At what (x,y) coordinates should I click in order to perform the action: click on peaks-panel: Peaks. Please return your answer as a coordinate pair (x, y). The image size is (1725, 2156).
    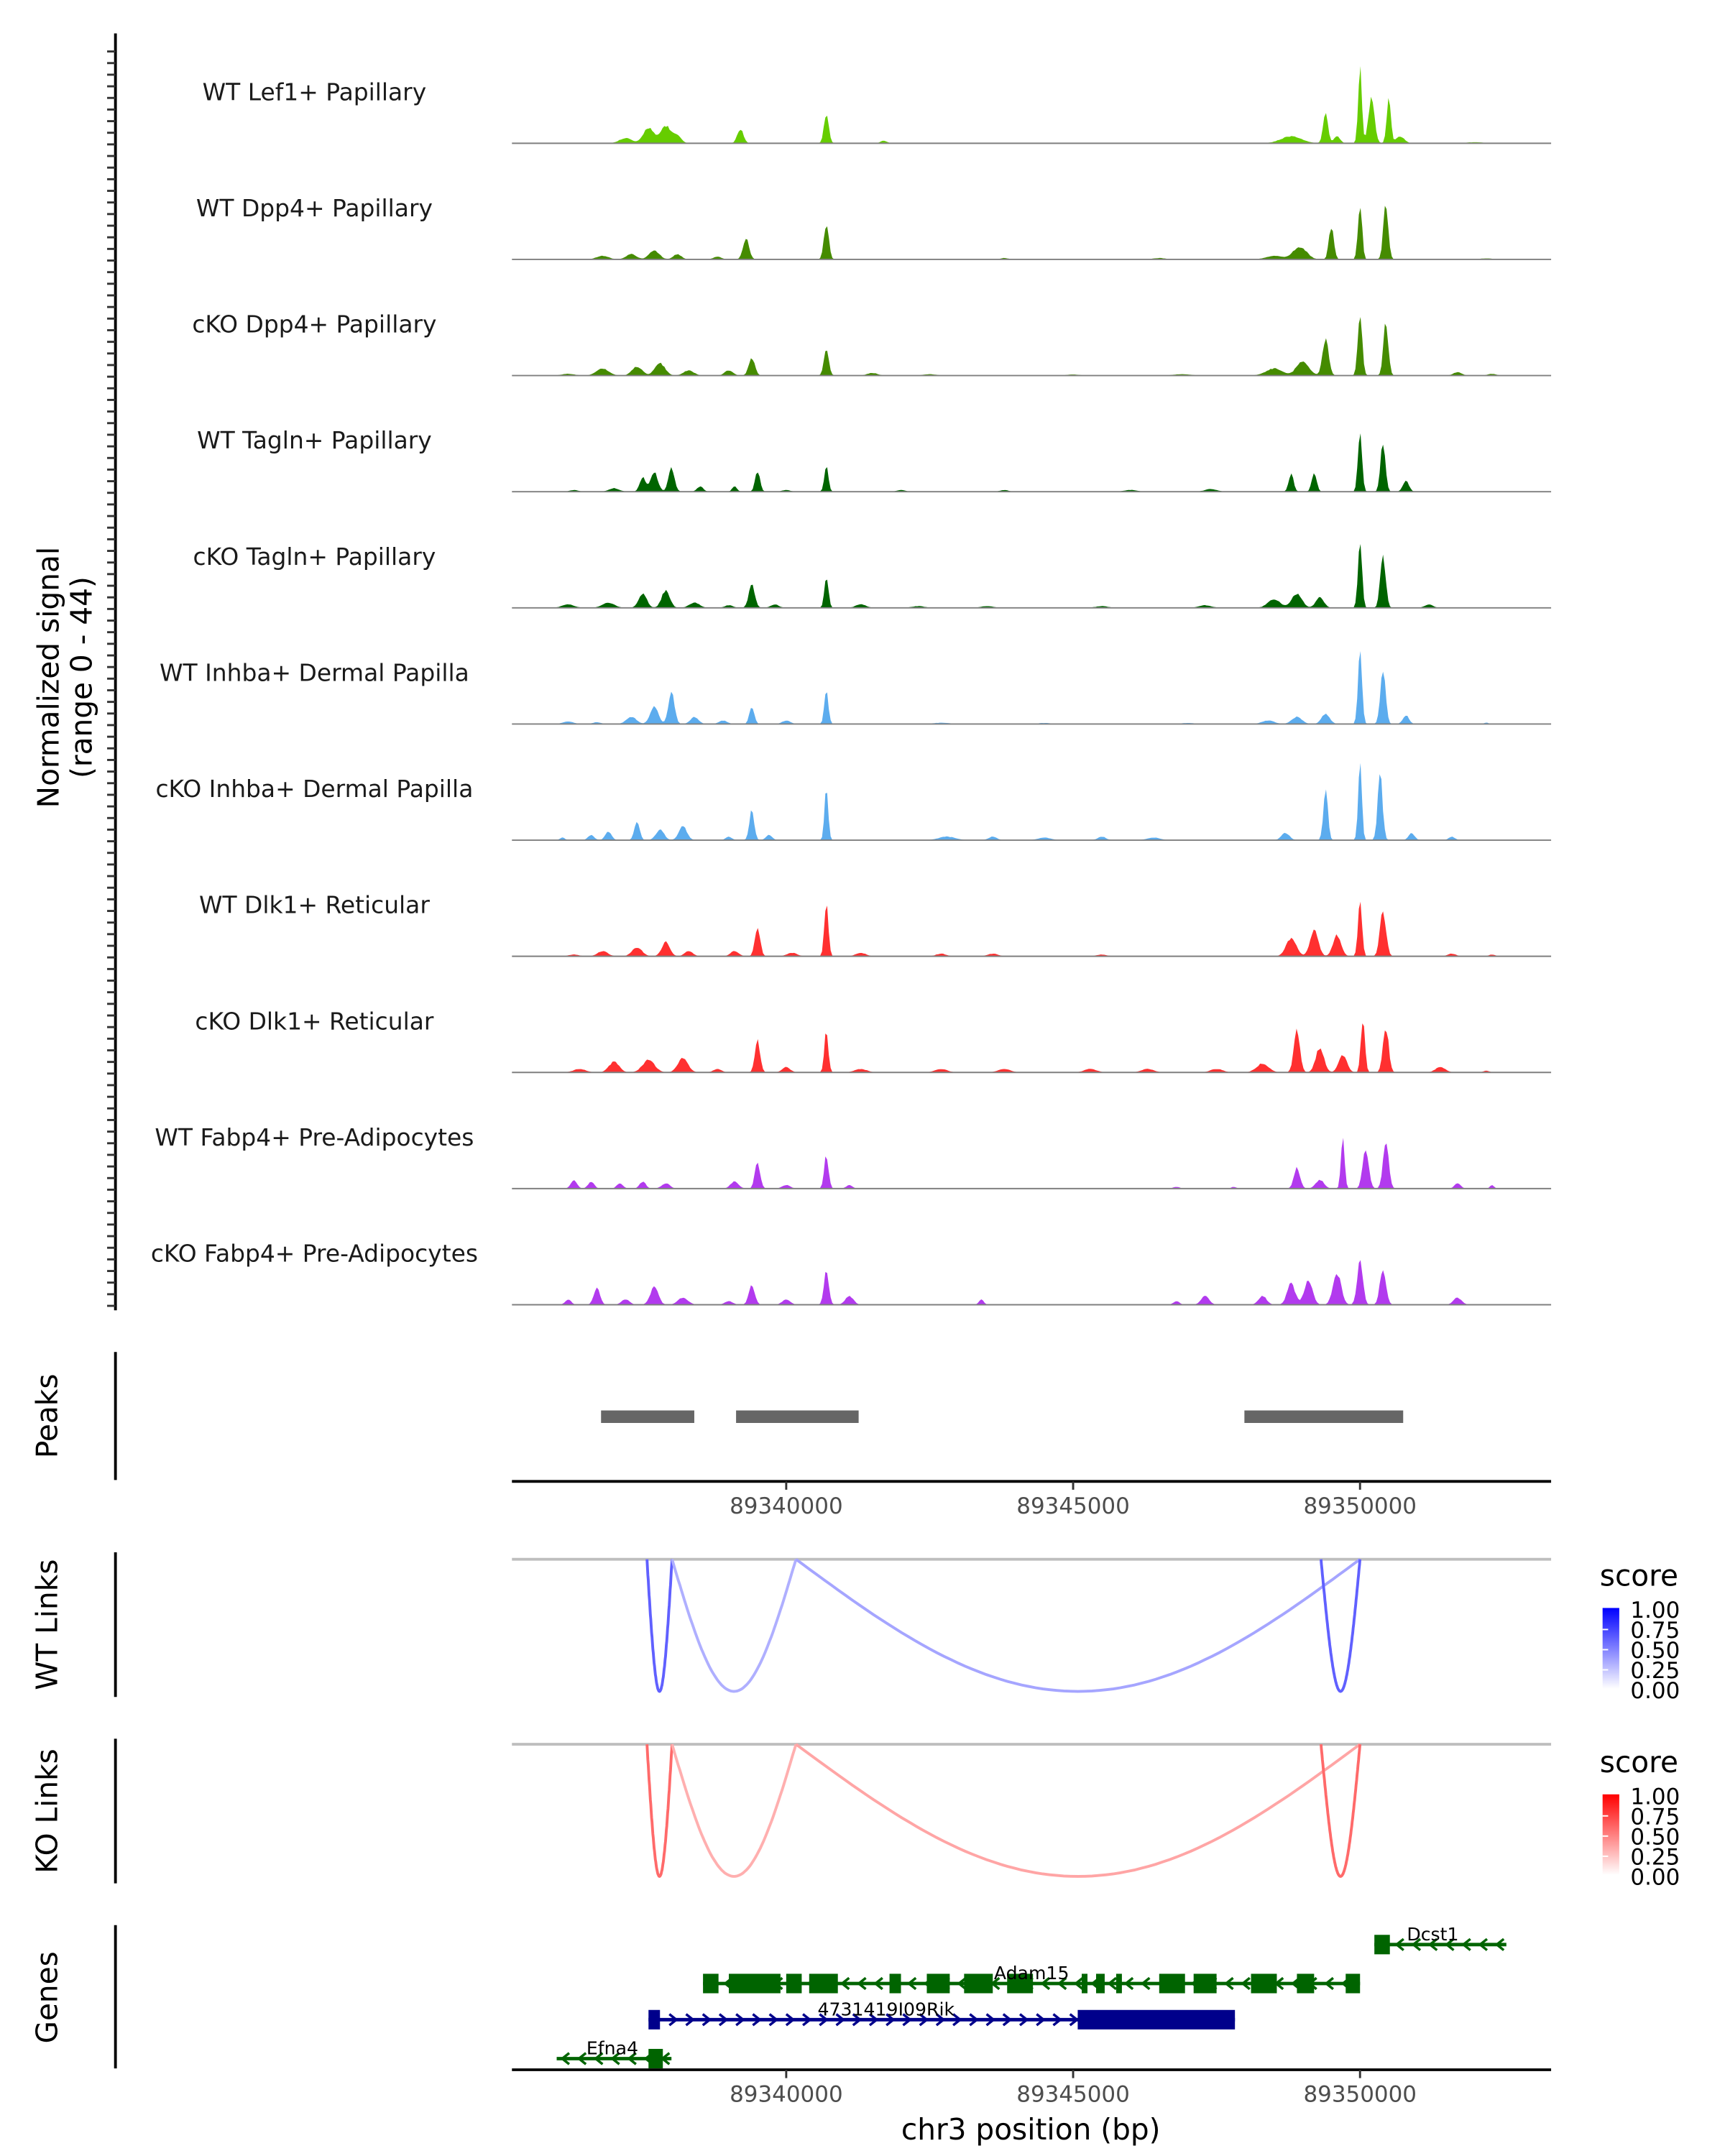
    Looking at the image, I should click on (716, 1416).